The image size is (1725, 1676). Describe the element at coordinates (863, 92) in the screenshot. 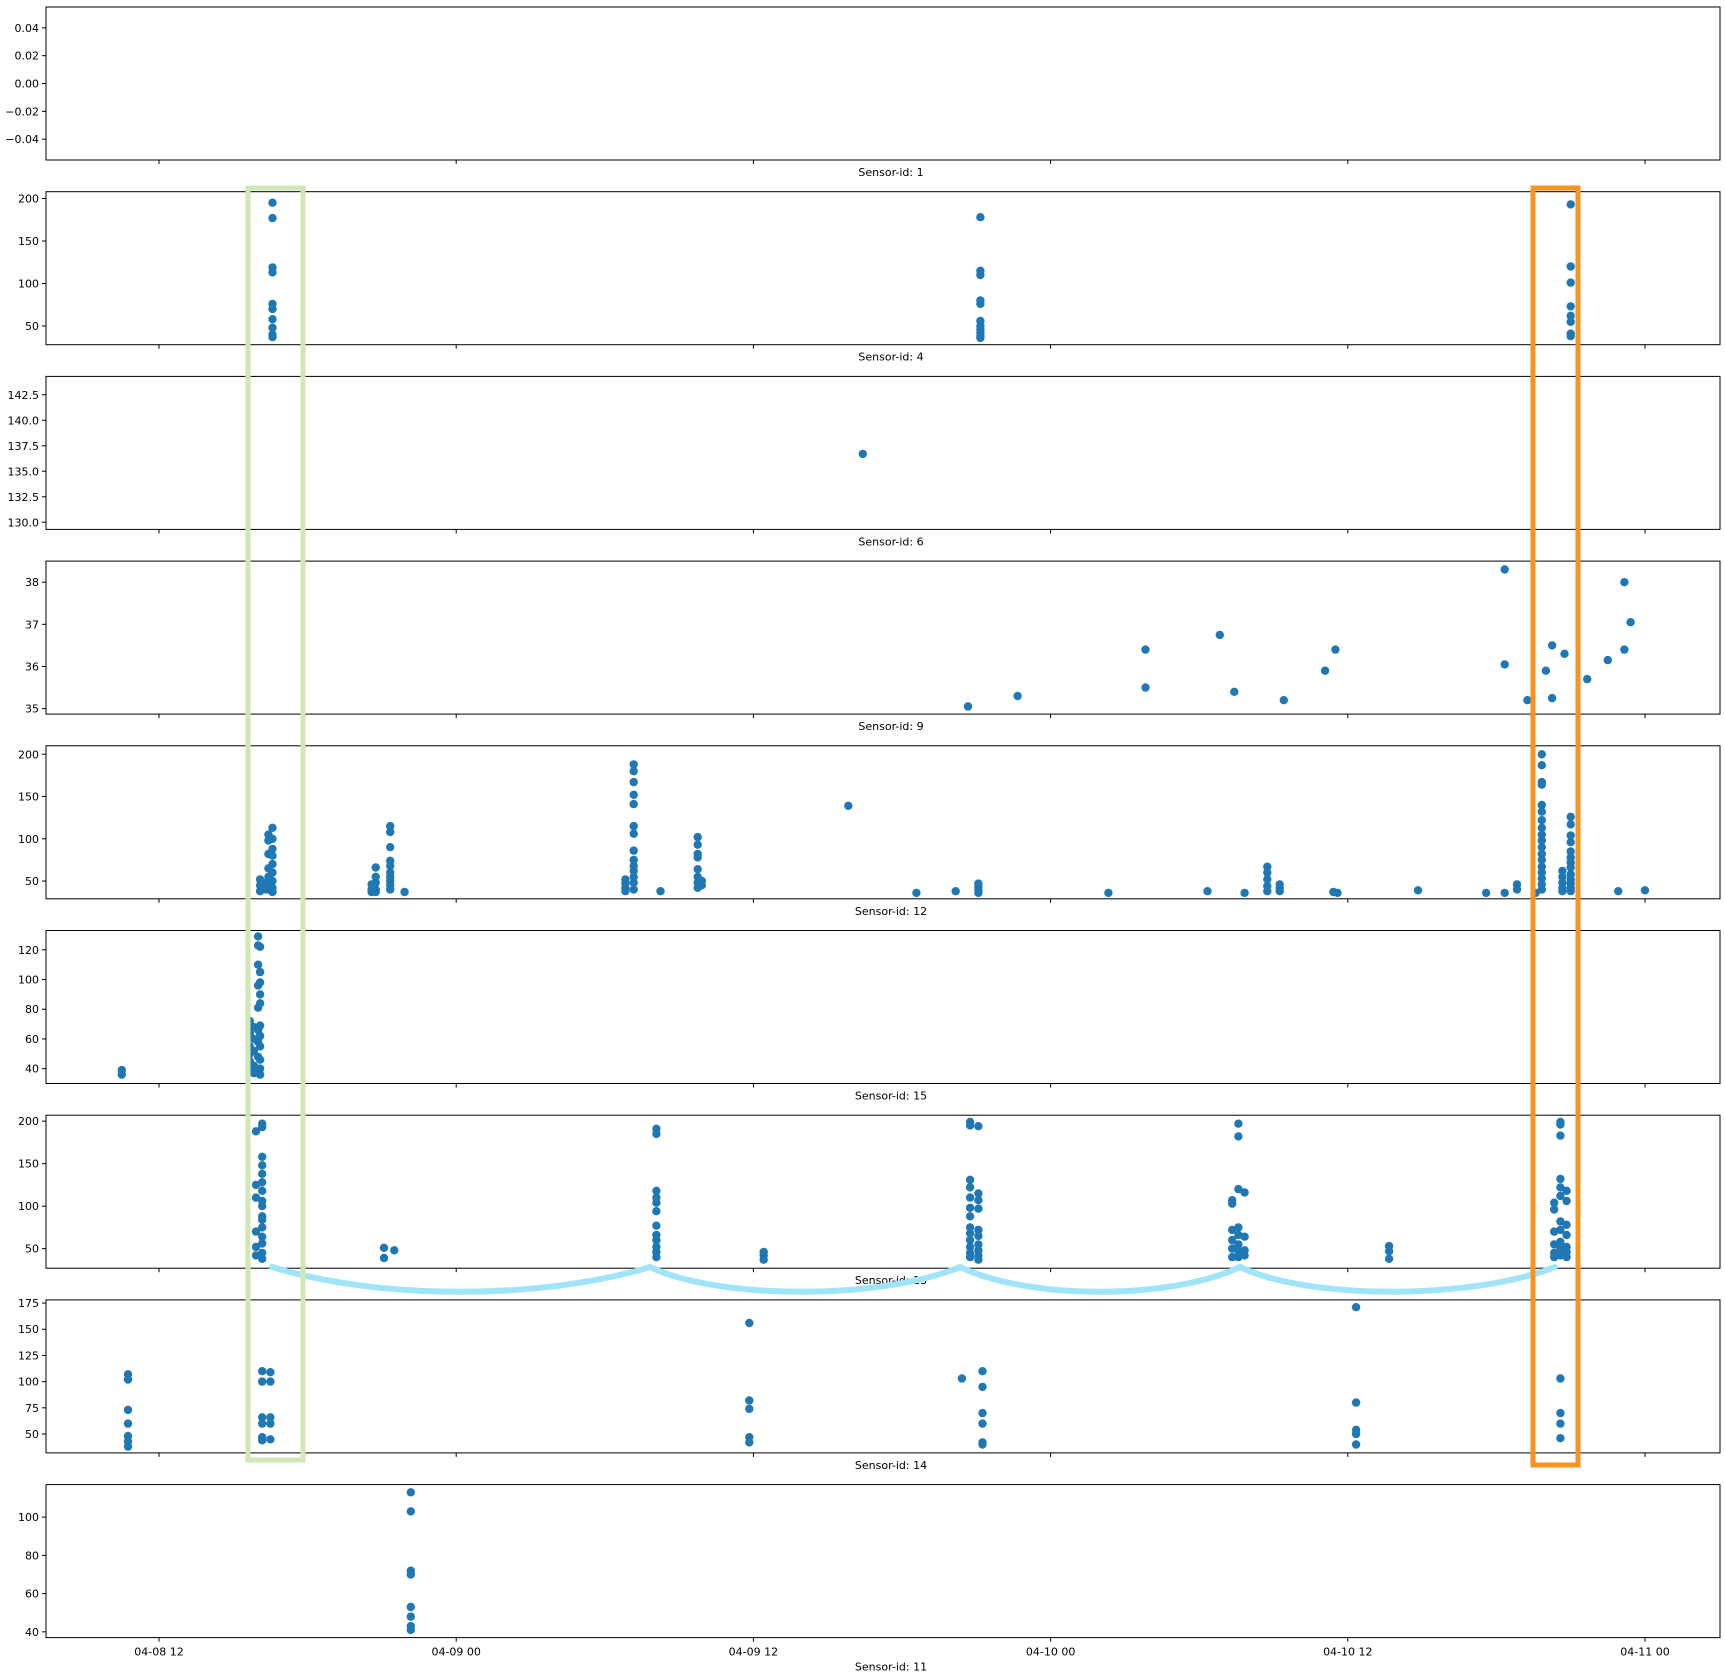

I see `sensor-panel: 0.04 0.02 0.00 −0.02 −0.04 Sensor-id: 1` at that location.